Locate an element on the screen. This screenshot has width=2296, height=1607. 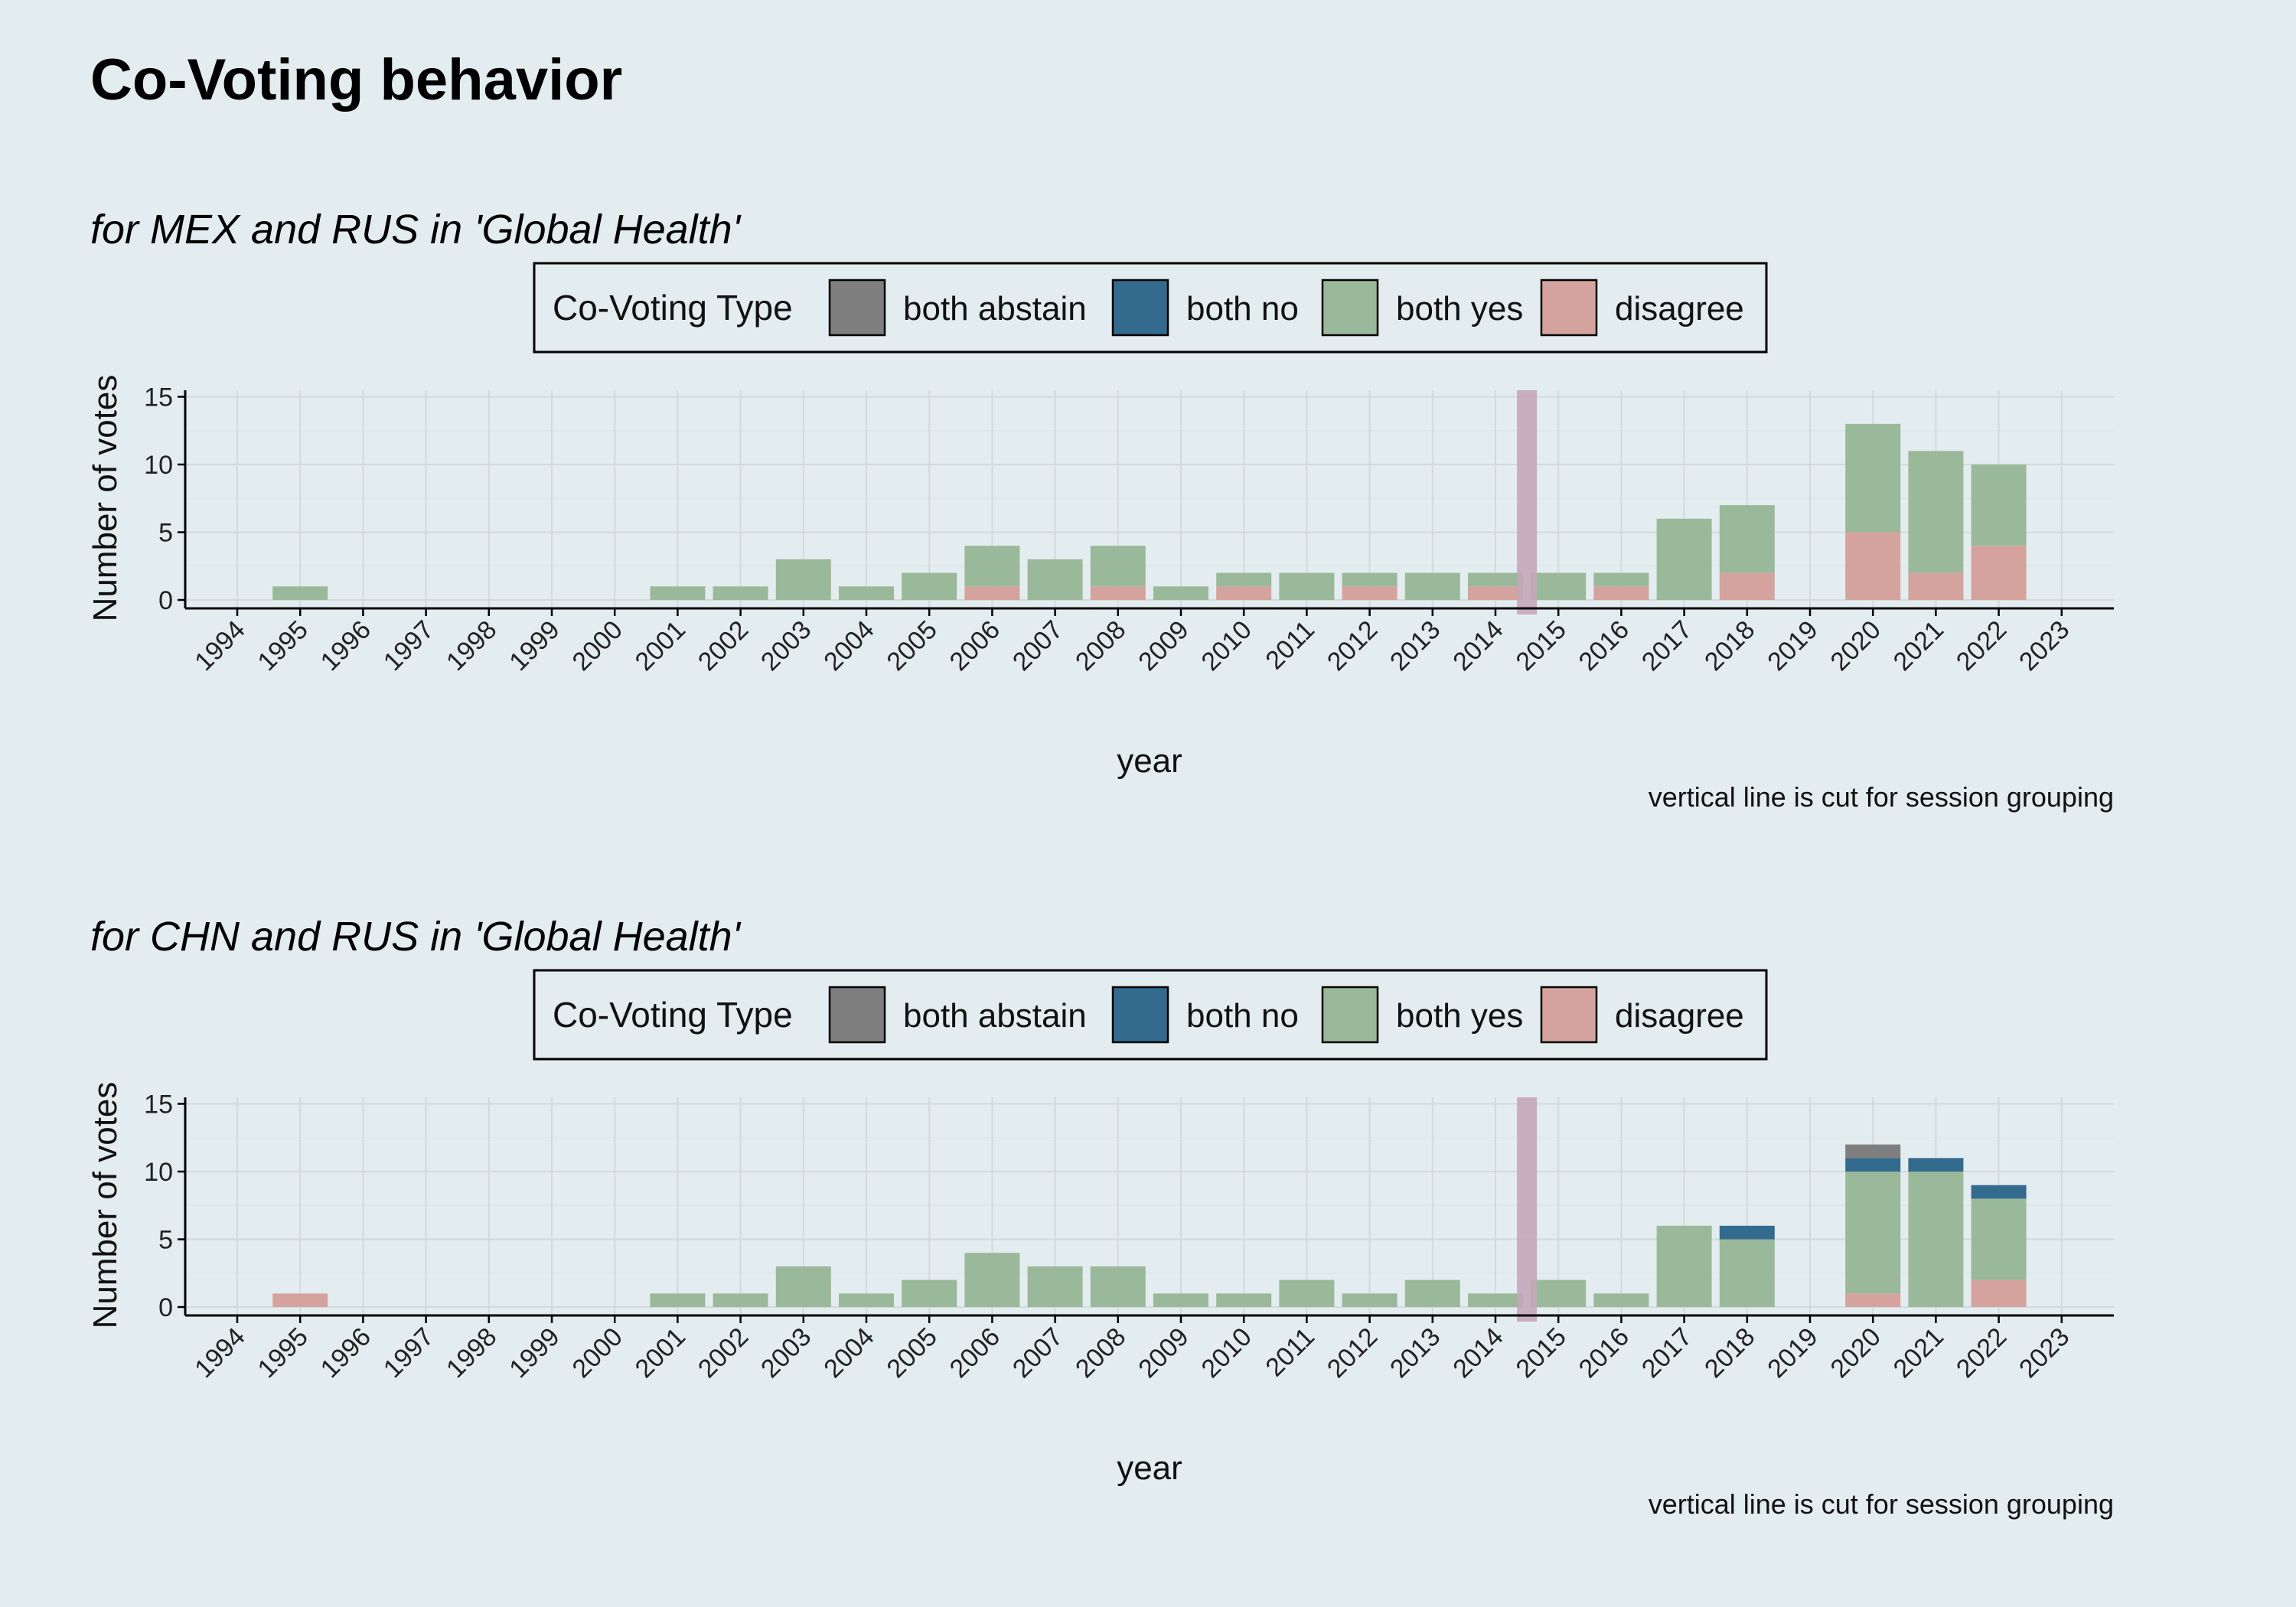
legend-border is located at coordinates (1150, 308).